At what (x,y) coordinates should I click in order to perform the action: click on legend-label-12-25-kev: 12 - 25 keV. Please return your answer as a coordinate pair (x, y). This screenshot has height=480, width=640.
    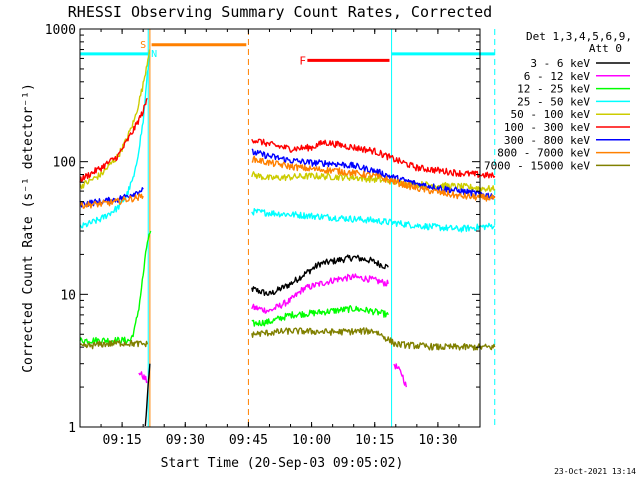
    Looking at the image, I should click on (553, 89).